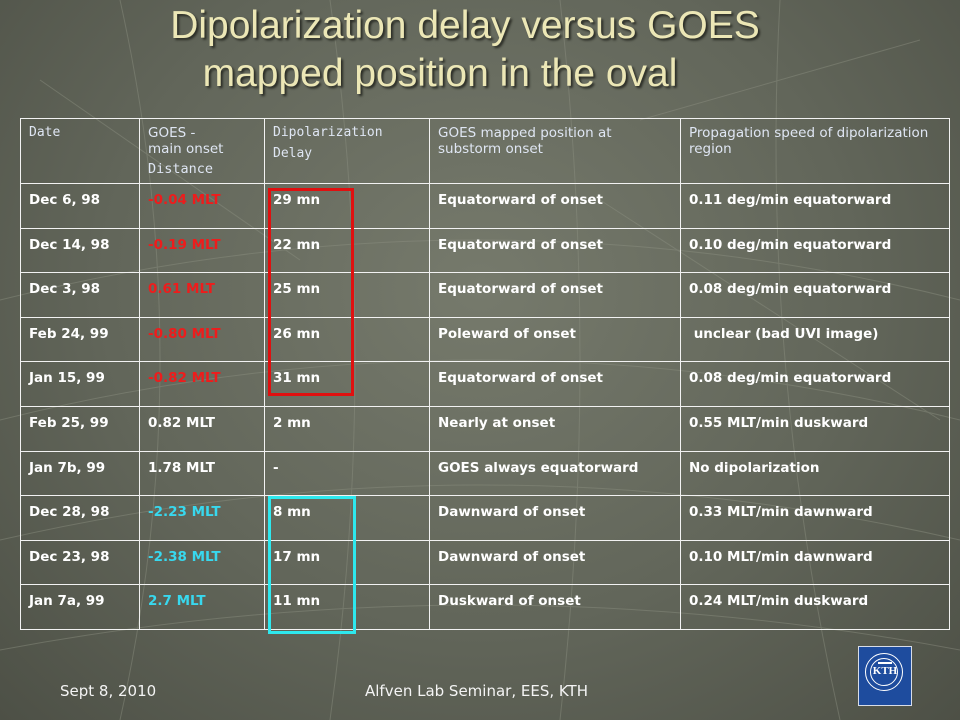 The width and height of the screenshot is (960, 720). I want to click on cell-speed: 0.10 deg/min equatorward, so click(815, 250).